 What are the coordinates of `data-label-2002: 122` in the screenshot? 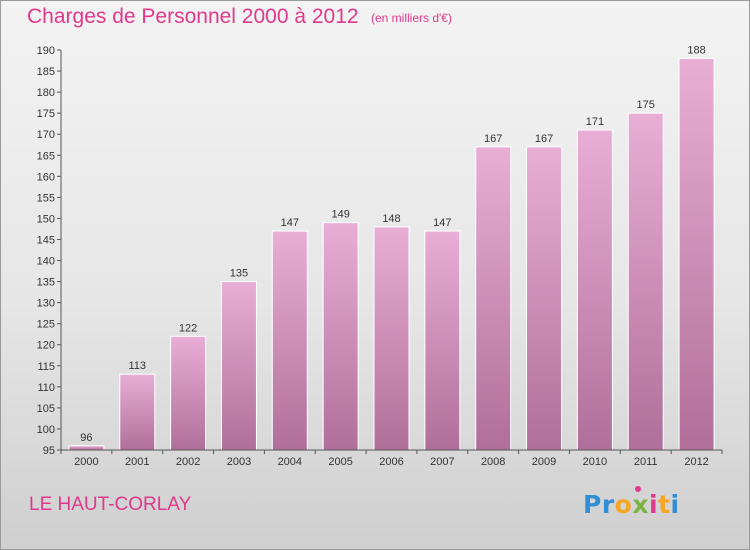 It's located at (188, 328).